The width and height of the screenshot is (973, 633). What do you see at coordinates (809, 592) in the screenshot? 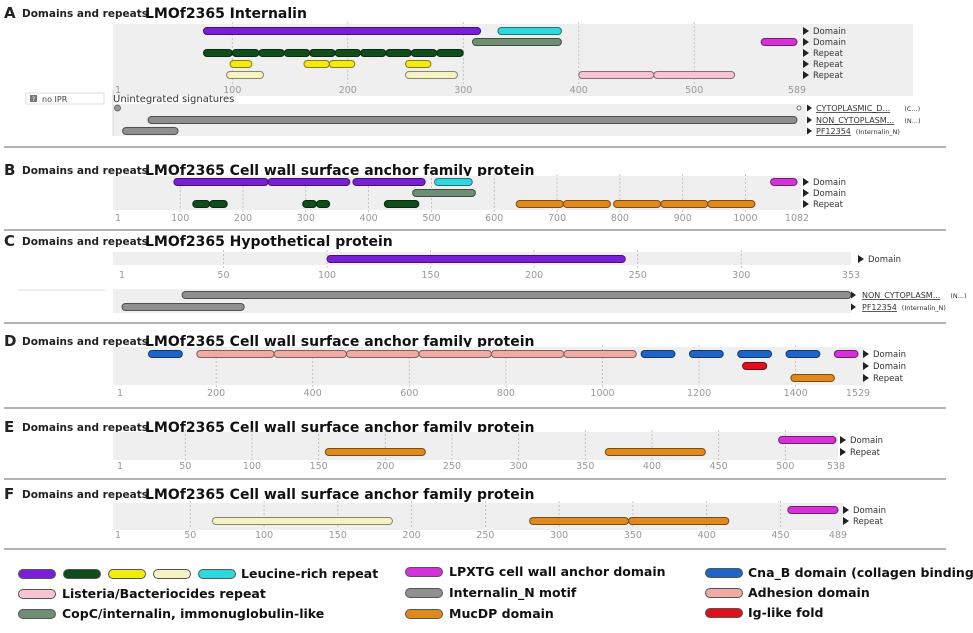
I see `legend-label-adhesion: Adhesion domain` at bounding box center [809, 592].